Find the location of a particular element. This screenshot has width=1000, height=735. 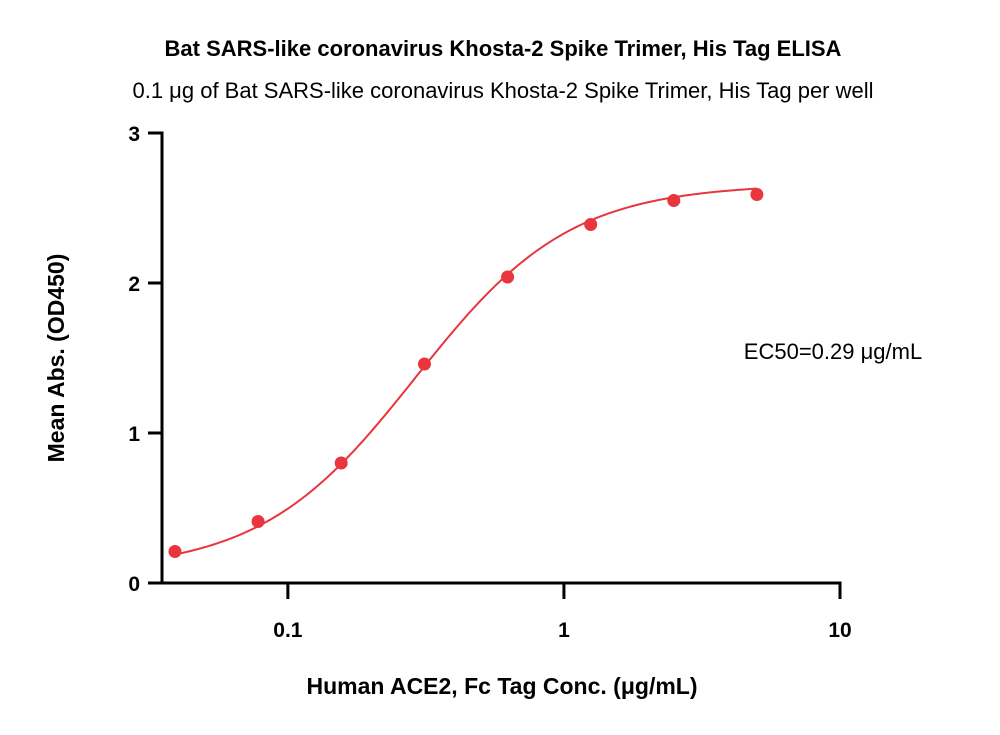

x-tick-label: 10 is located at coordinates (839, 630).